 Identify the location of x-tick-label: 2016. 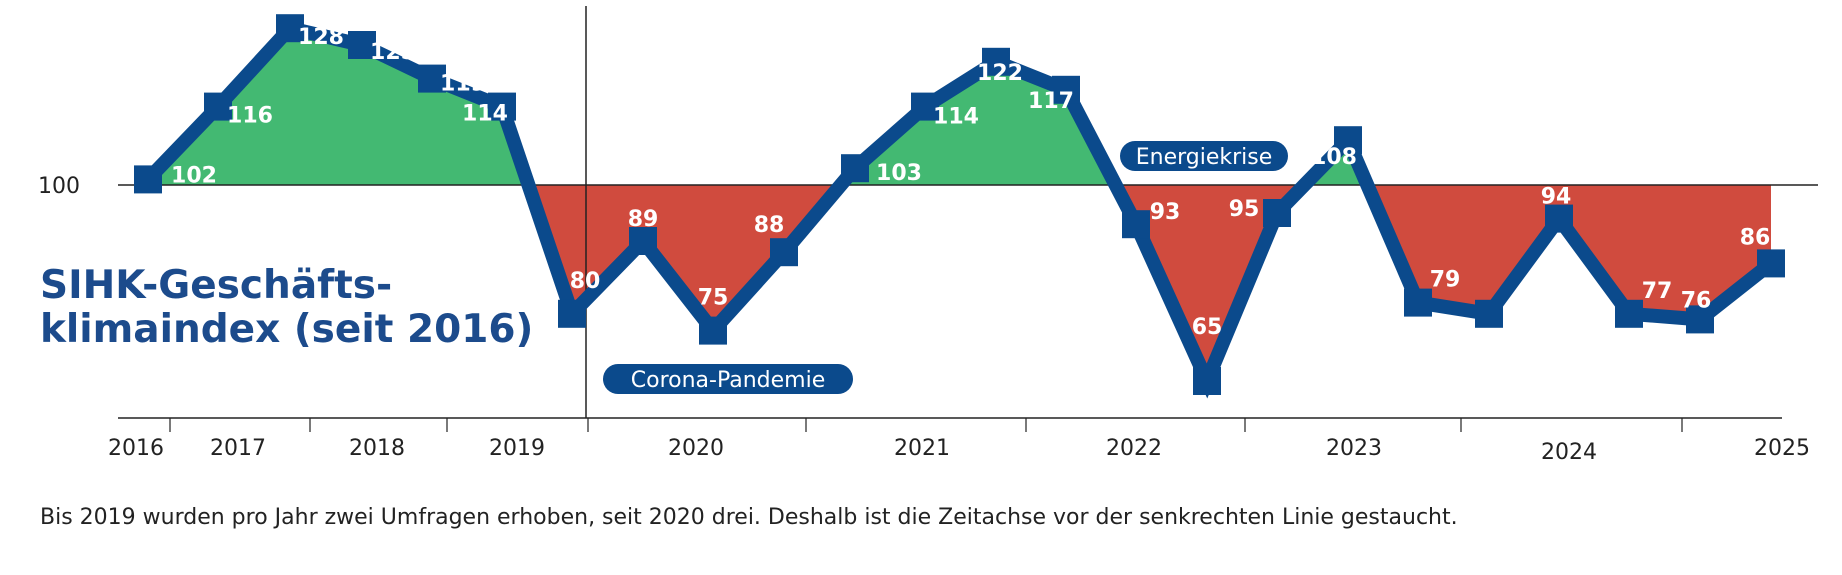
(136, 448).